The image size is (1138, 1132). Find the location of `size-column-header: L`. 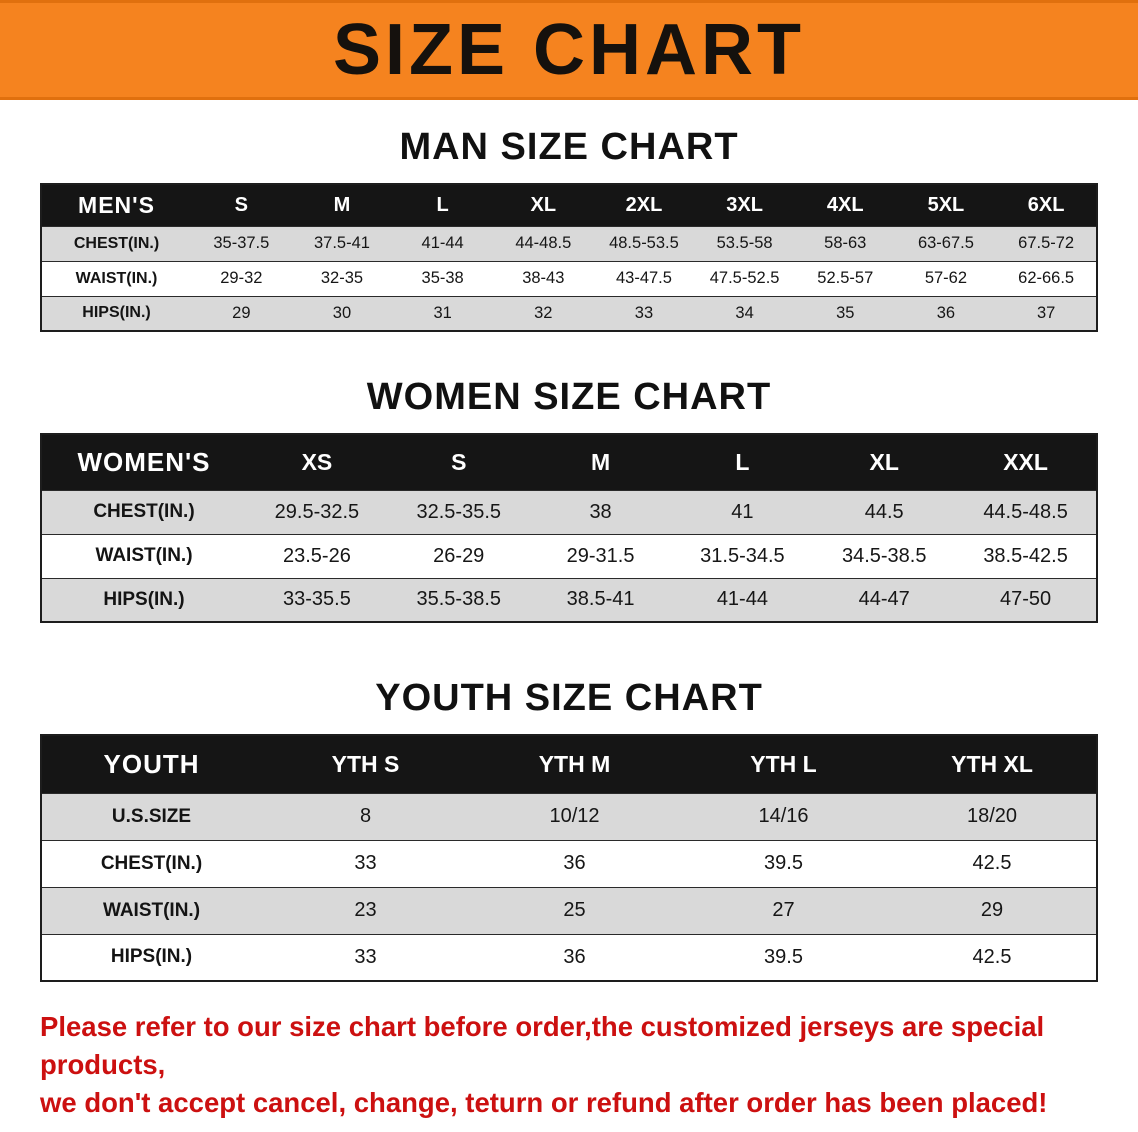

size-column-header: L is located at coordinates (442, 205).